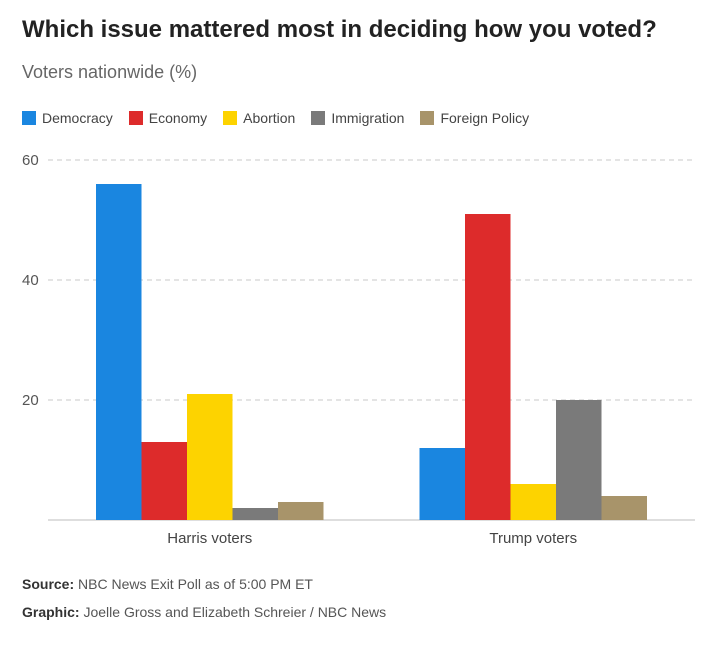  I want to click on legend-swatch-economy, so click(135, 118).